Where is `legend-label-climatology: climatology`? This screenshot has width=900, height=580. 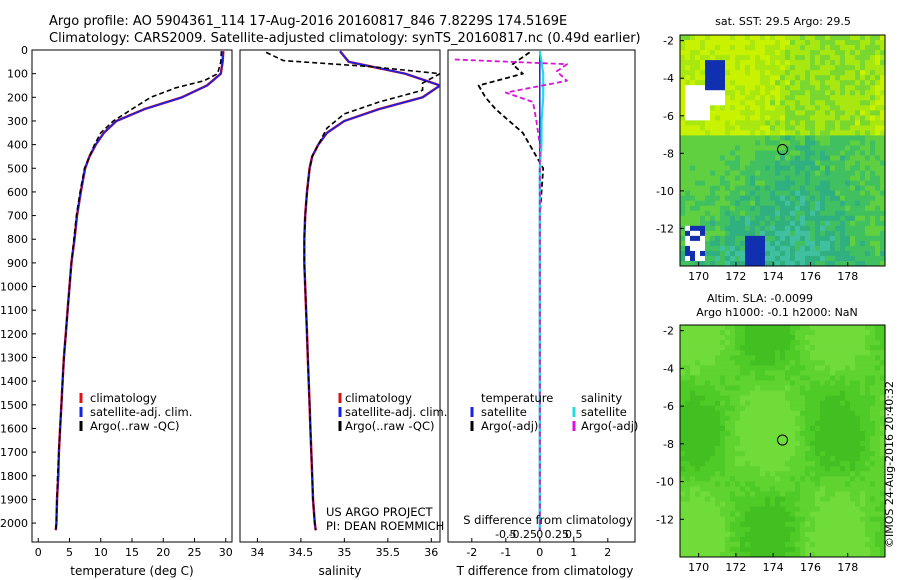
legend-label-climatology: climatology is located at coordinates (378, 398).